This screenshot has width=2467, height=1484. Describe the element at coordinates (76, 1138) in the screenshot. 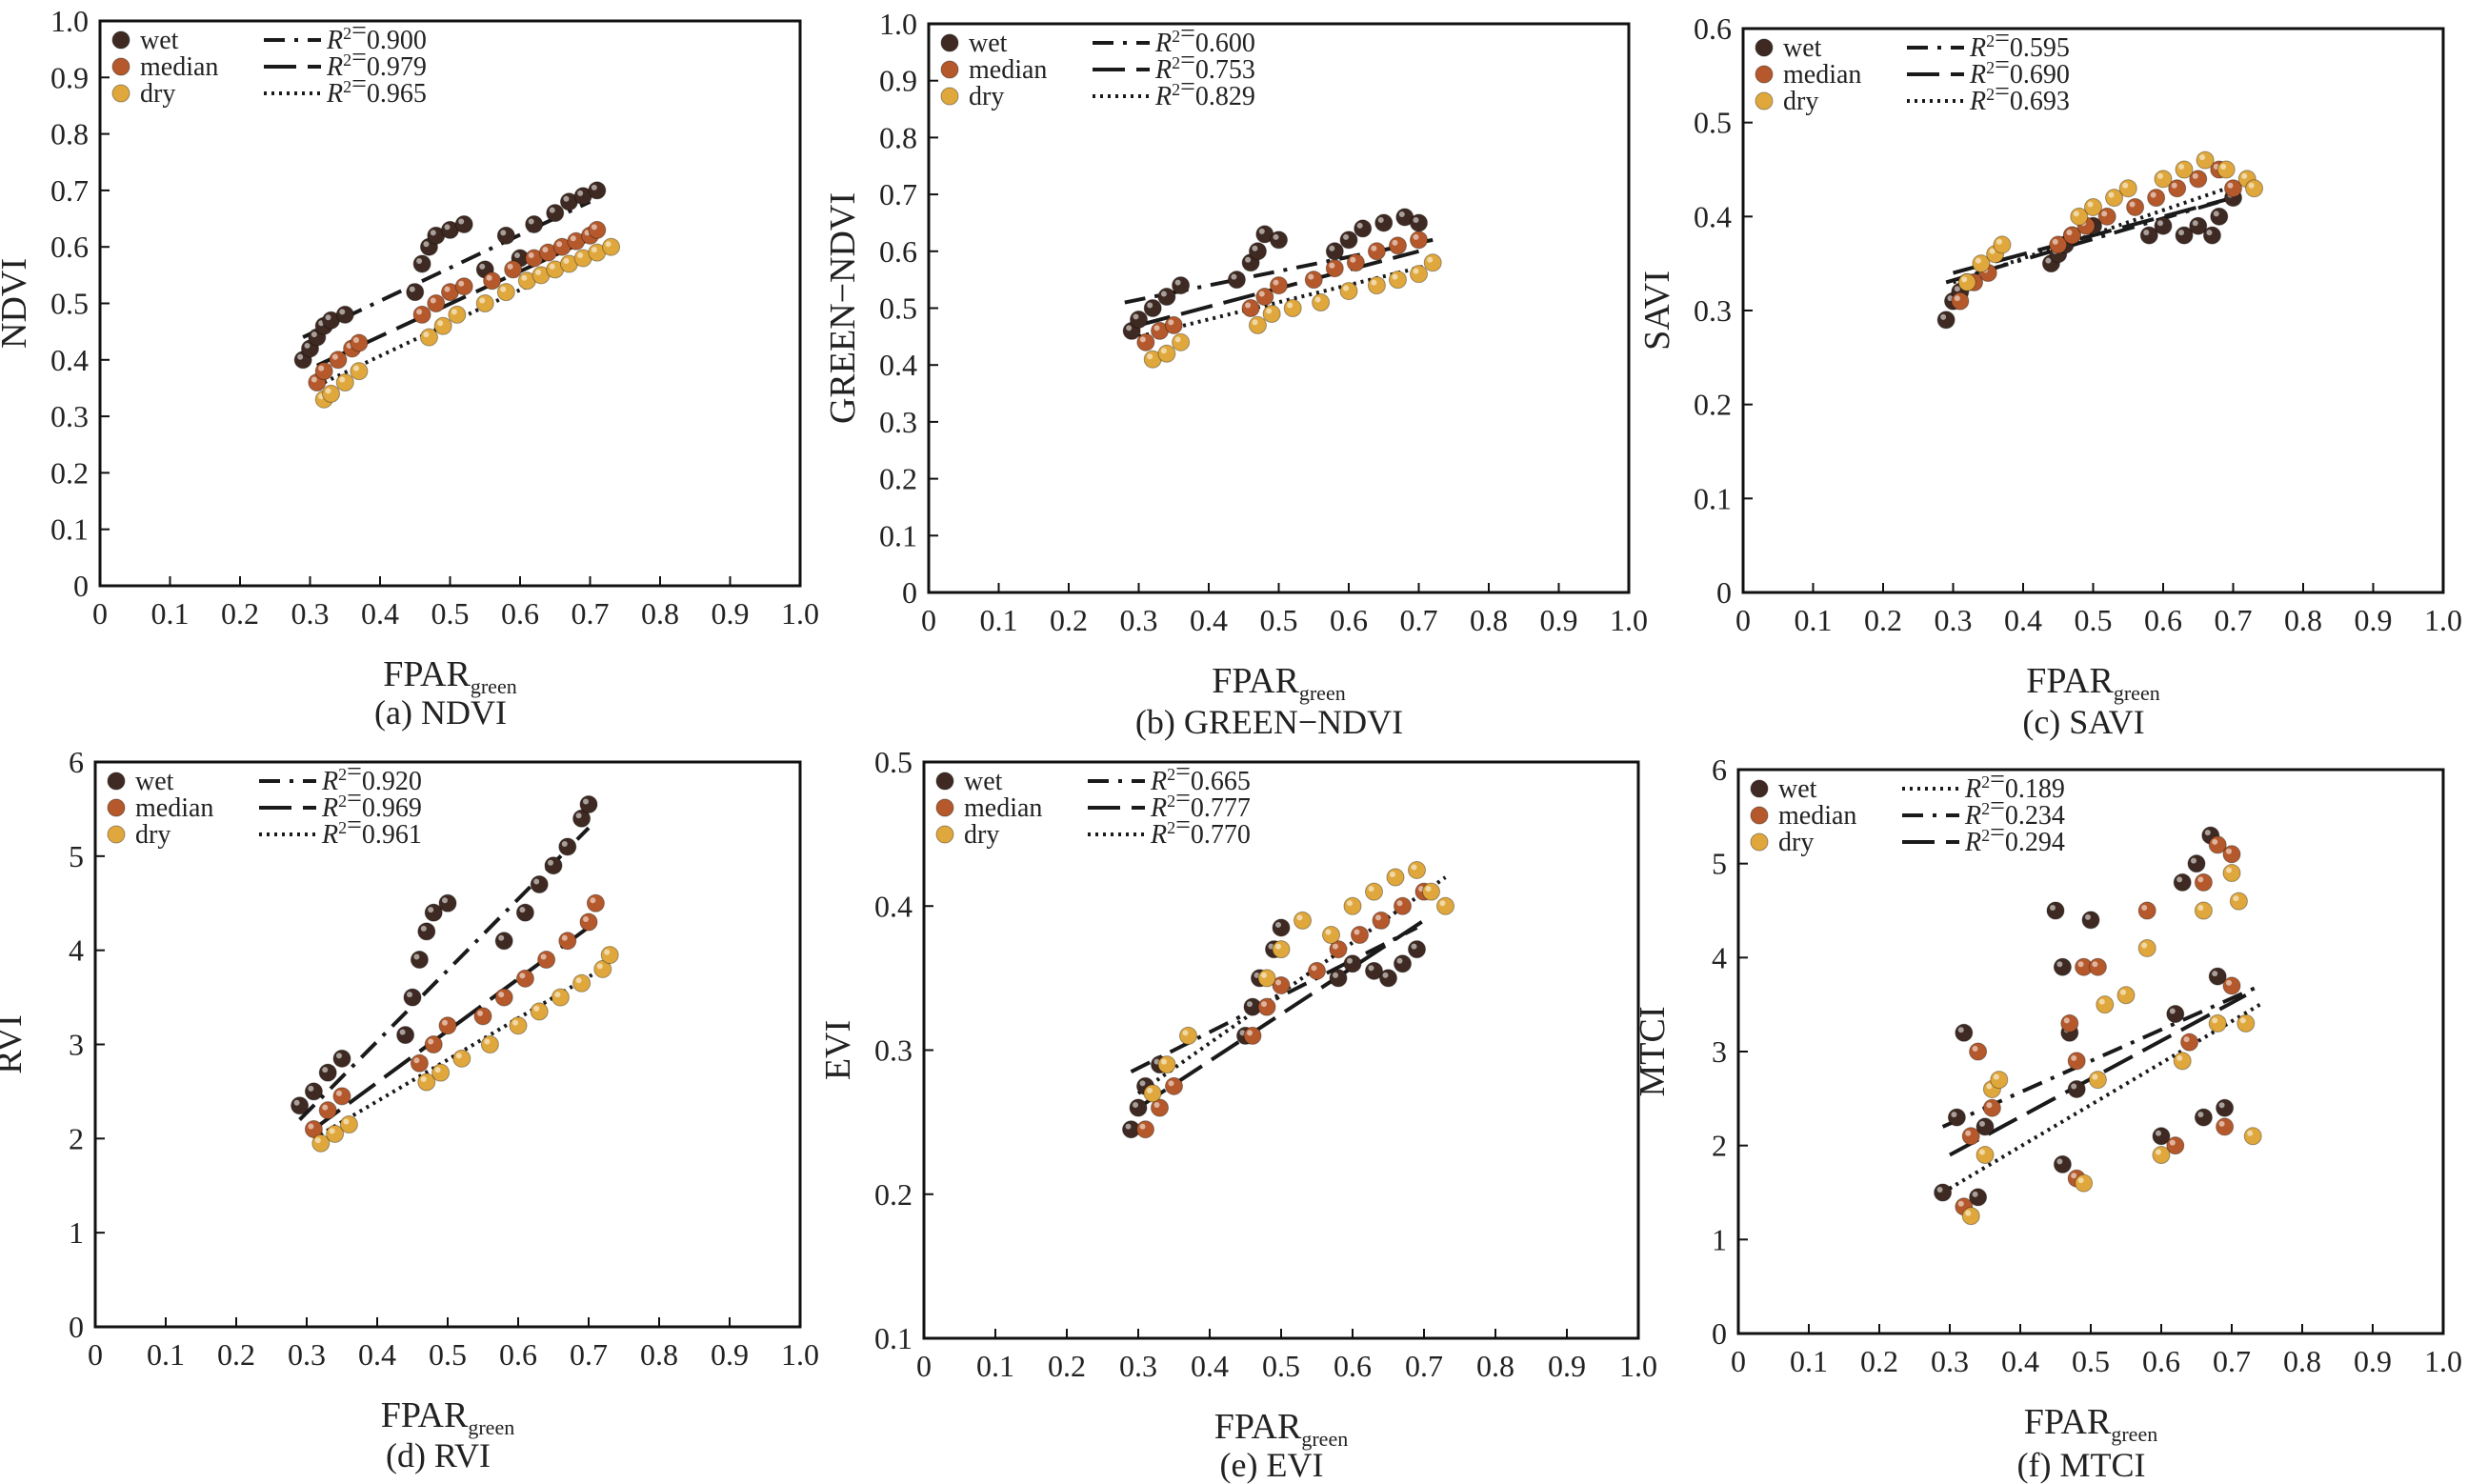

I see `y-tick-label: 2` at that location.